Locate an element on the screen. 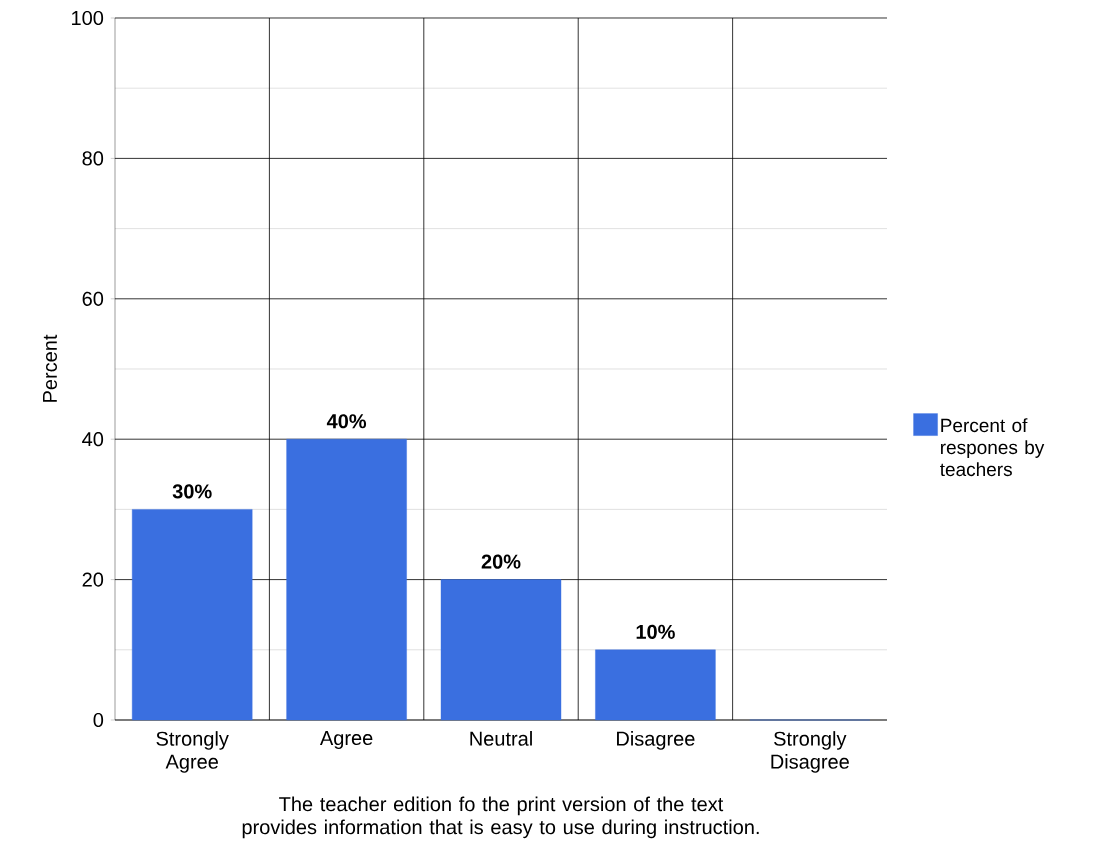  y-tick-label: 20 is located at coordinates (93, 579).